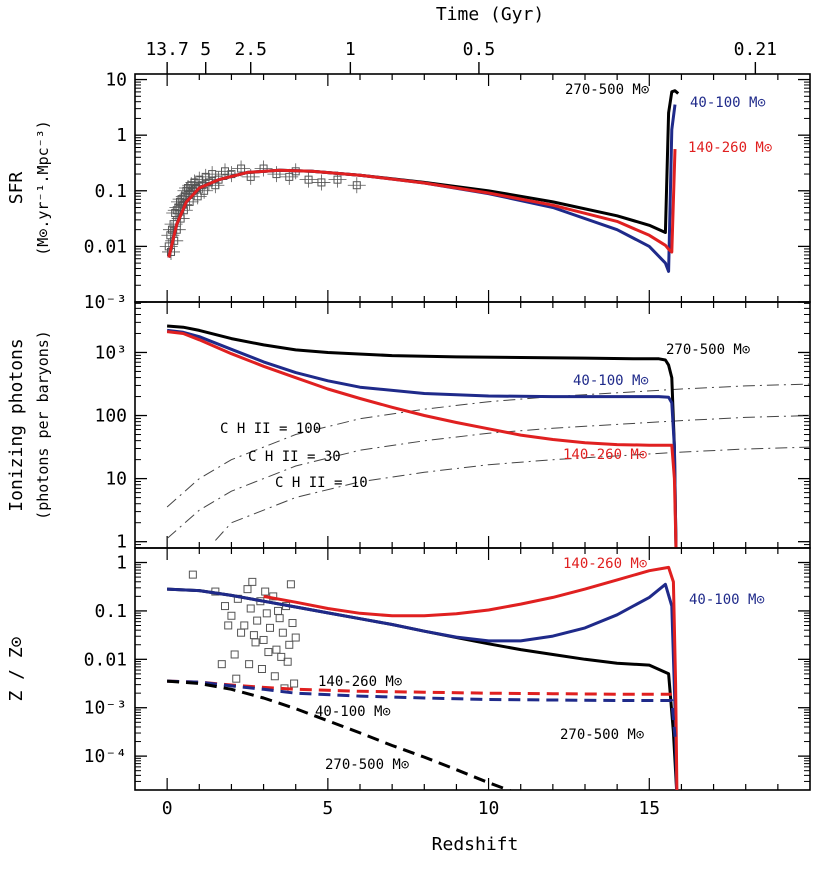 This screenshot has height=870, width=817. Describe the element at coordinates (16, 424) in the screenshot. I see `y-axis-title: Ionizing photons` at that location.